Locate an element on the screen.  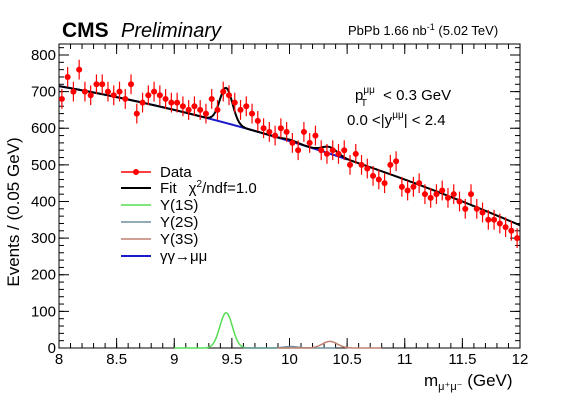
y-cut-label: 0.0 <|yμμ| < 2.4 is located at coordinates (396, 119).